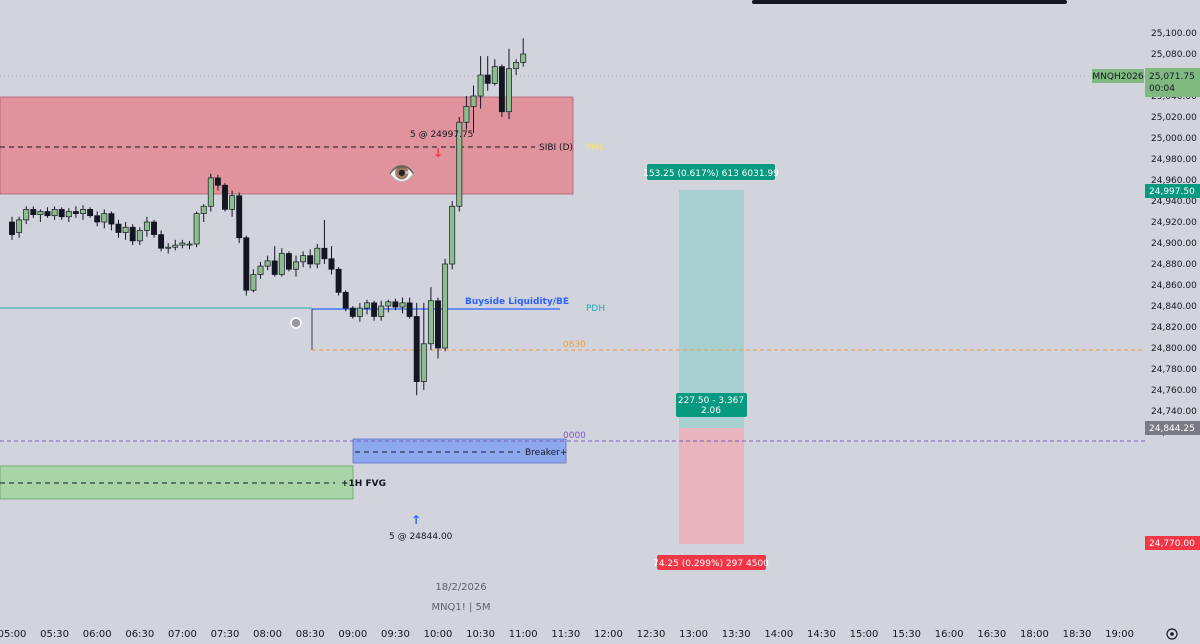 This screenshot has width=1200, height=644. Describe the element at coordinates (711, 401) in the screenshot. I see `rr-label-line1: 227.50 - 3.367` at that location.